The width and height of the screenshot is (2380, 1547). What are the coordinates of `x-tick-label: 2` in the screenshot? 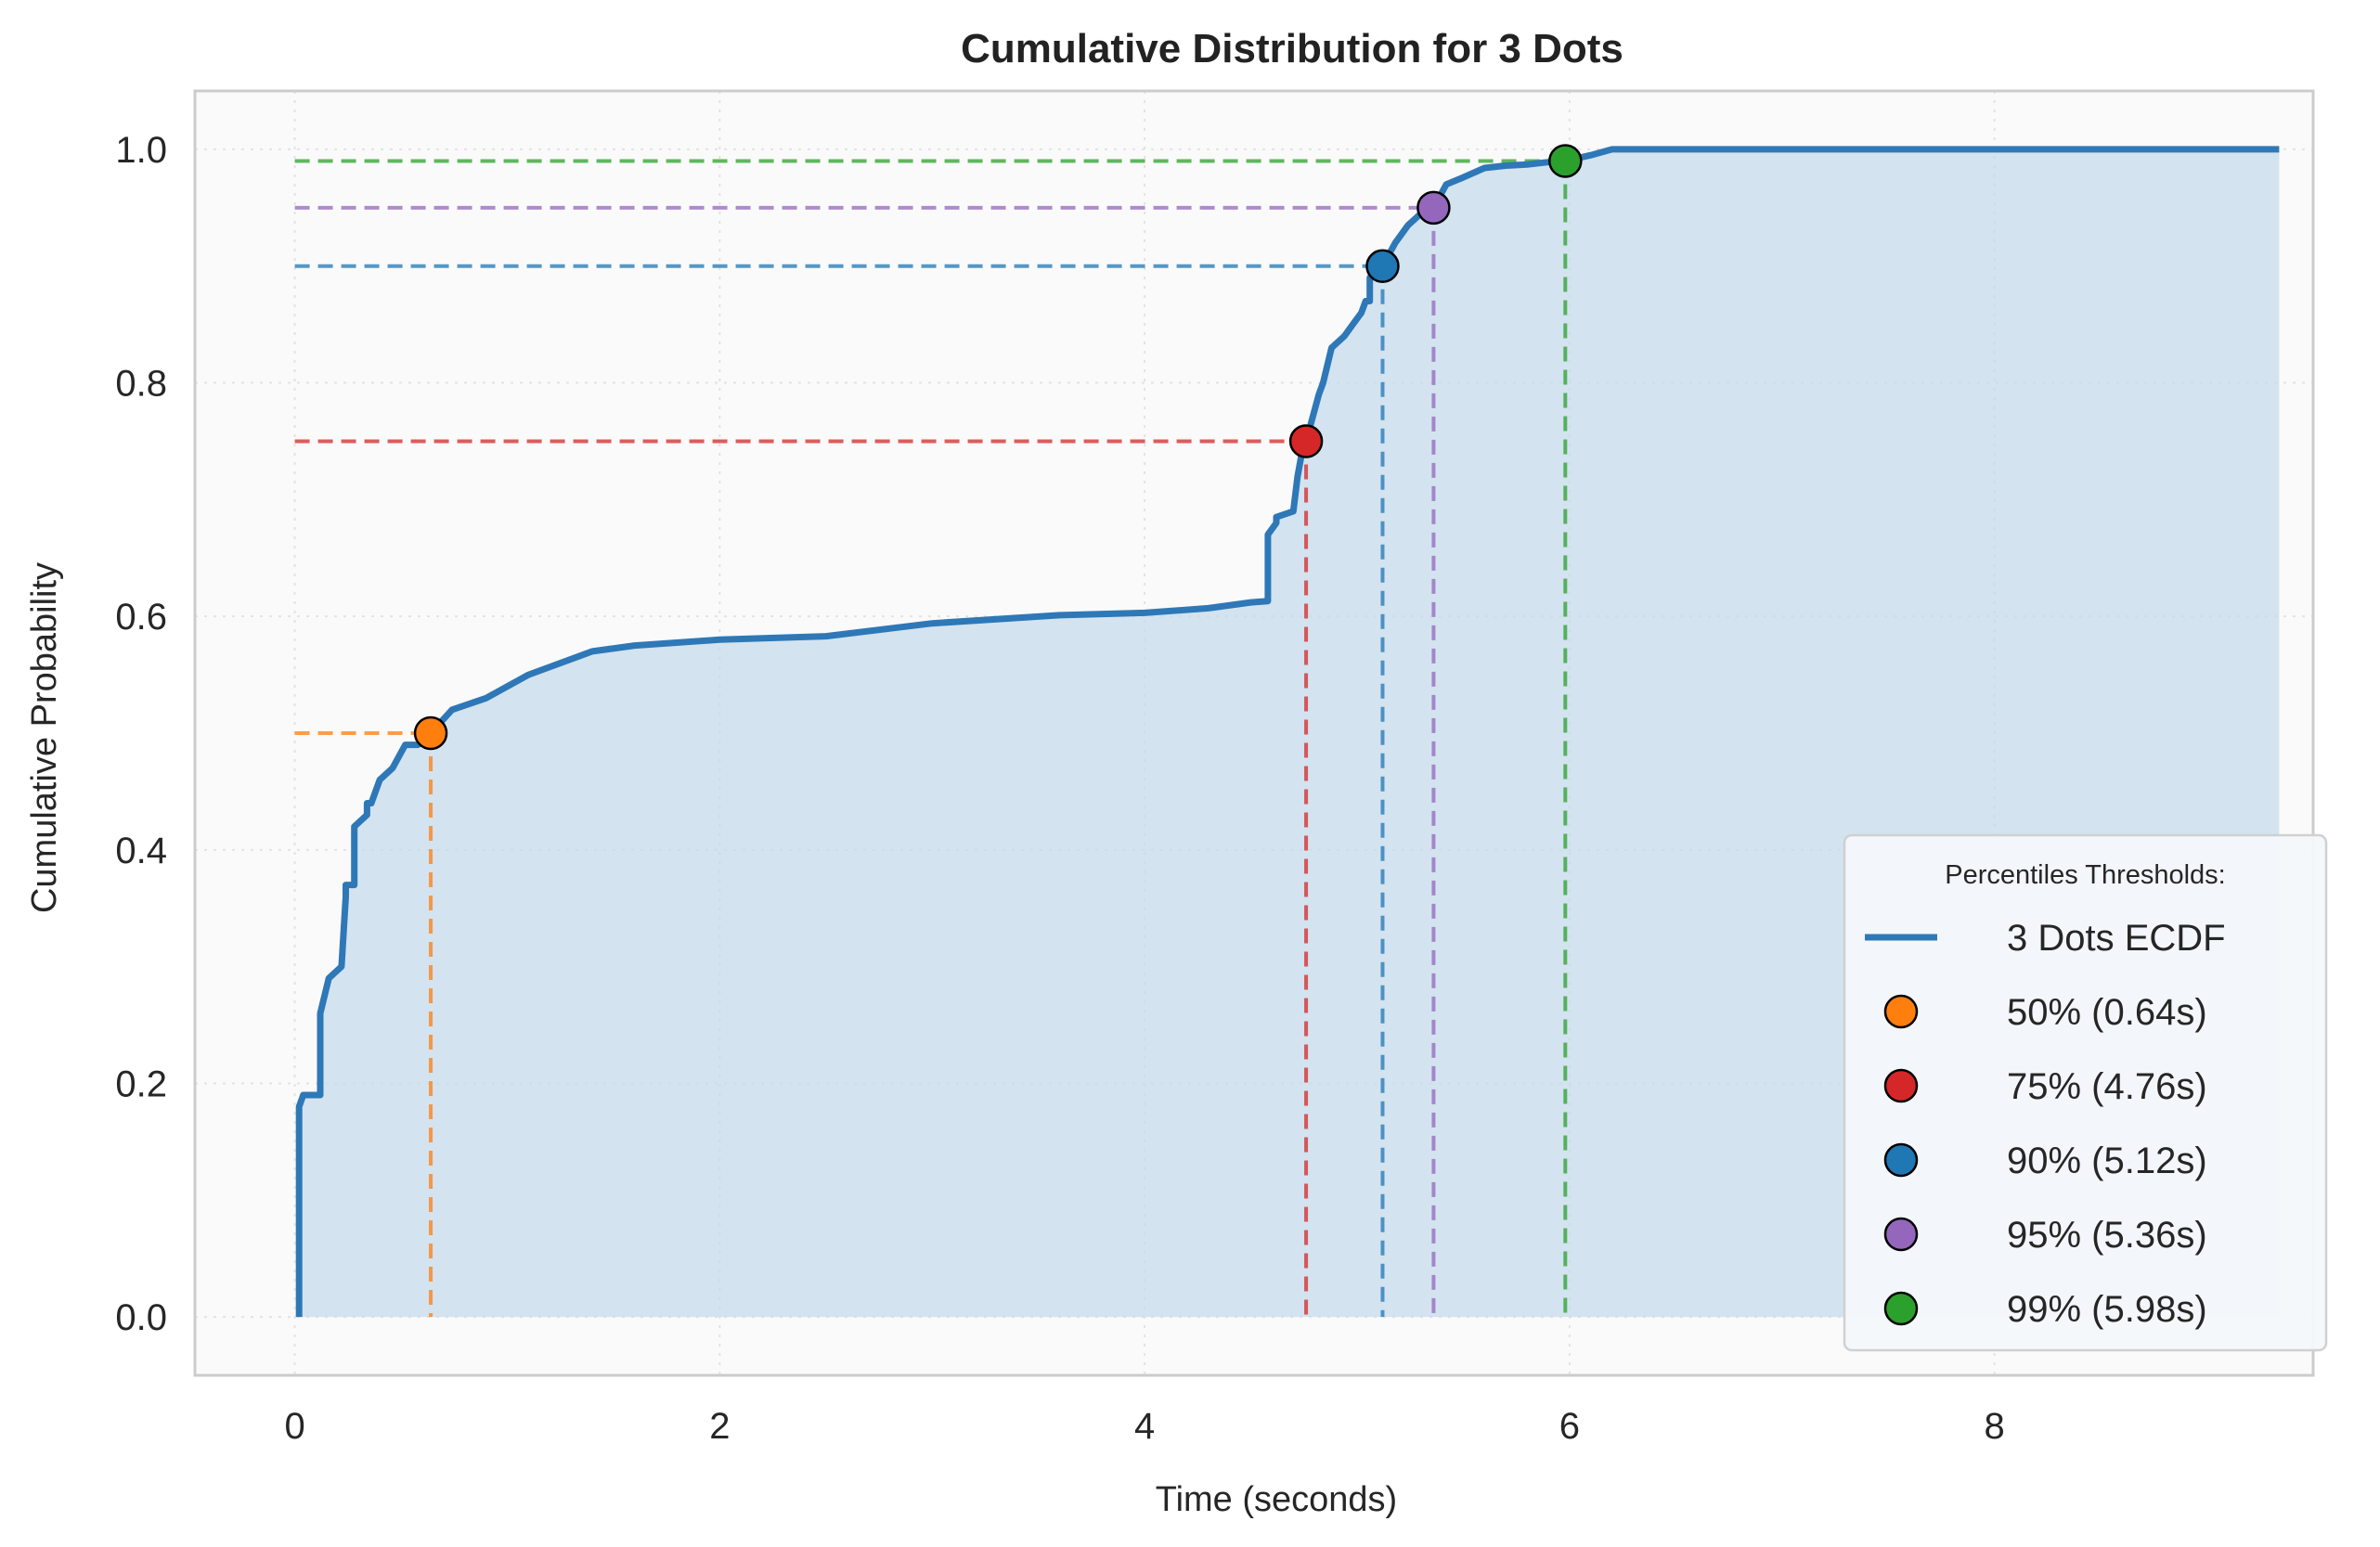 It's located at (719, 1426).